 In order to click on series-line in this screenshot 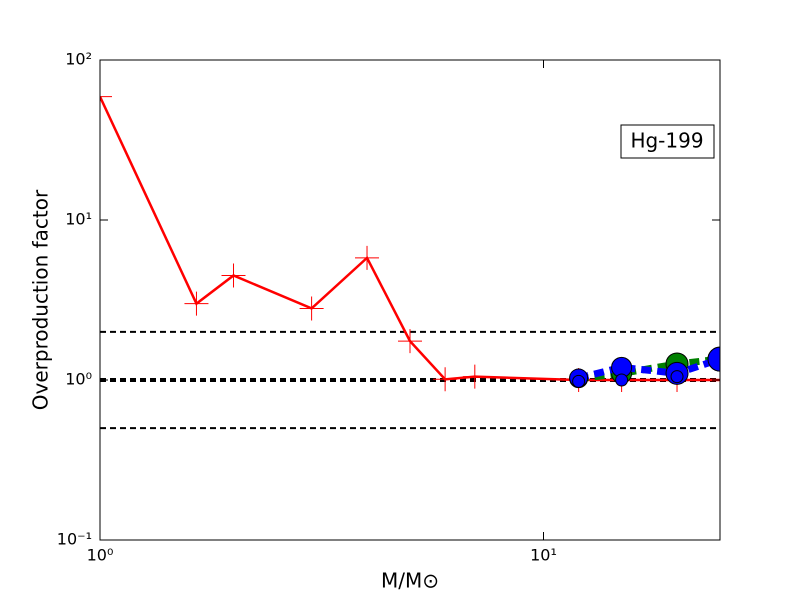, I will do `click(648, 368)`.